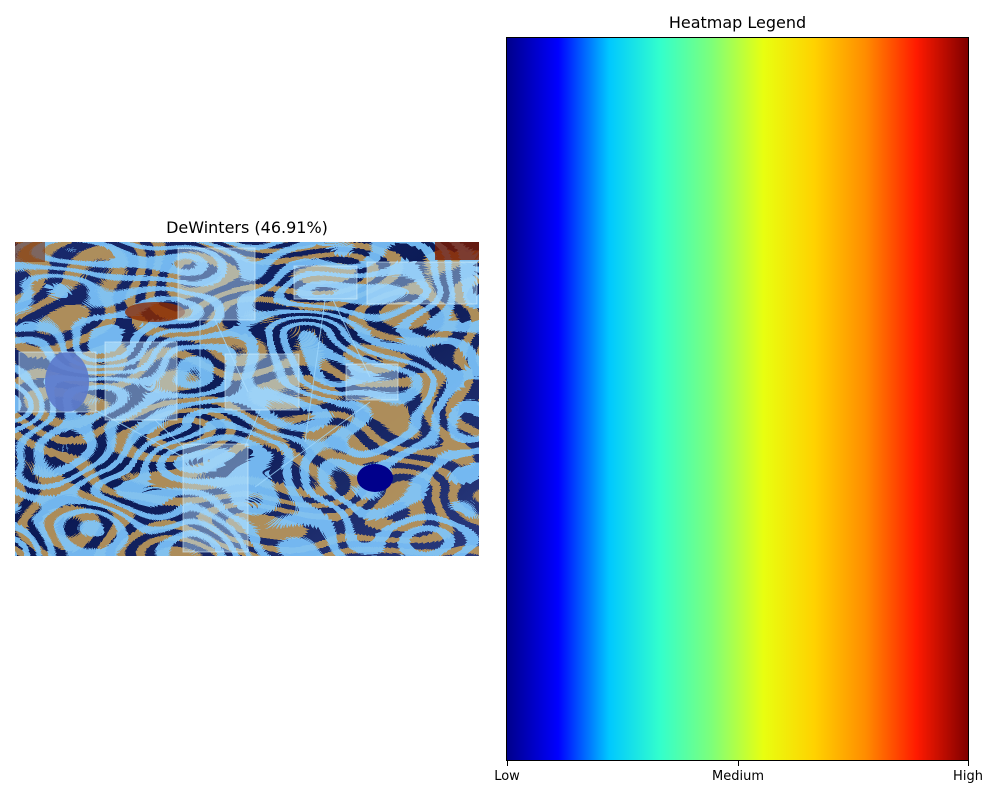  What do you see at coordinates (968, 776) in the screenshot?
I see `tick-label-high: High` at bounding box center [968, 776].